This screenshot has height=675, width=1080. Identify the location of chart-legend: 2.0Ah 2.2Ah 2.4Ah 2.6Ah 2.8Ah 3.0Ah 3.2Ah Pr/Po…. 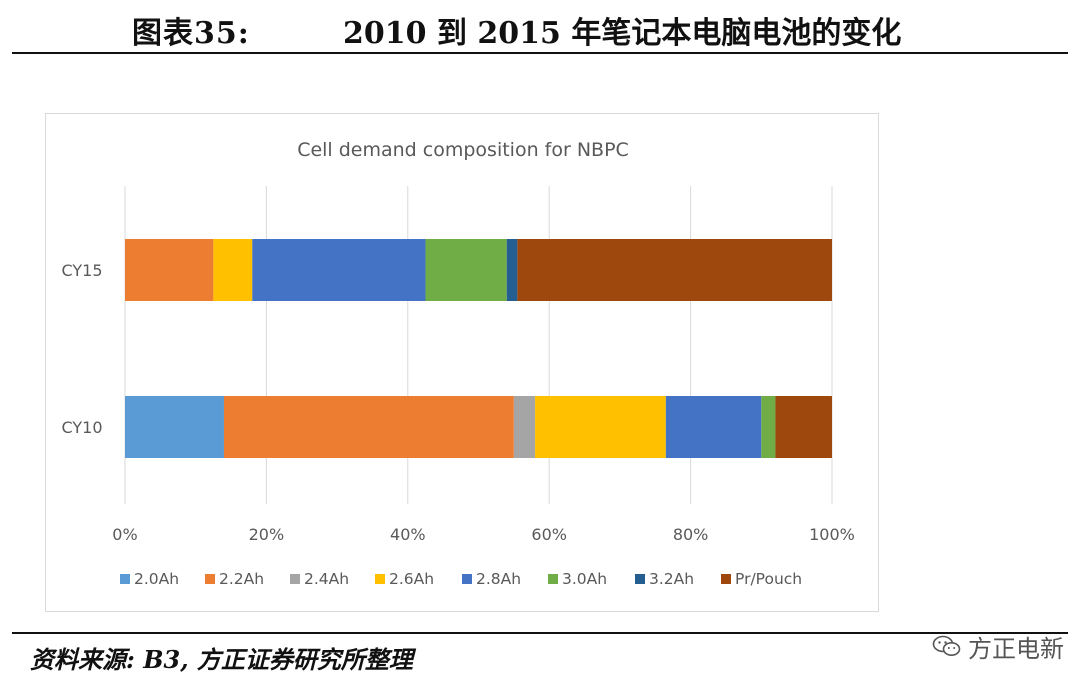
(461, 579).